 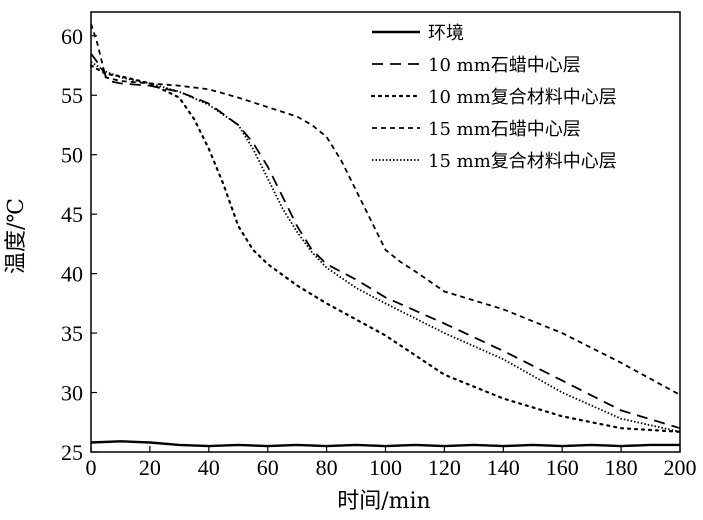 What do you see at coordinates (91, 467) in the screenshot?
I see `x-tick-label: 0` at bounding box center [91, 467].